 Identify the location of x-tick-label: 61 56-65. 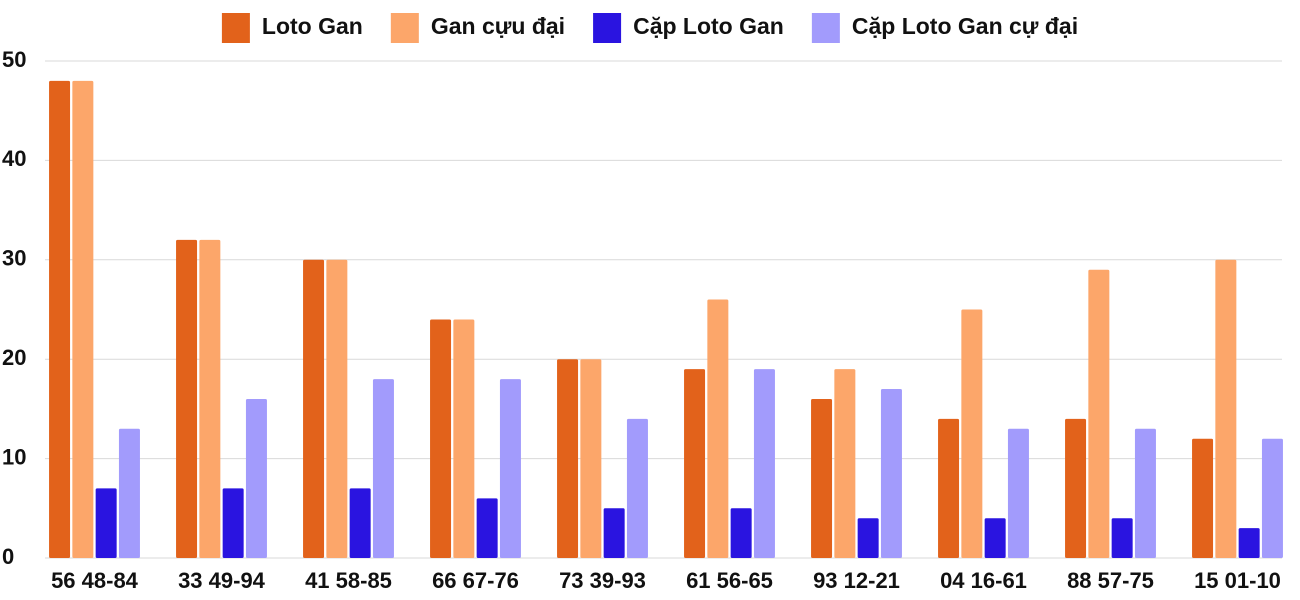
(729, 580).